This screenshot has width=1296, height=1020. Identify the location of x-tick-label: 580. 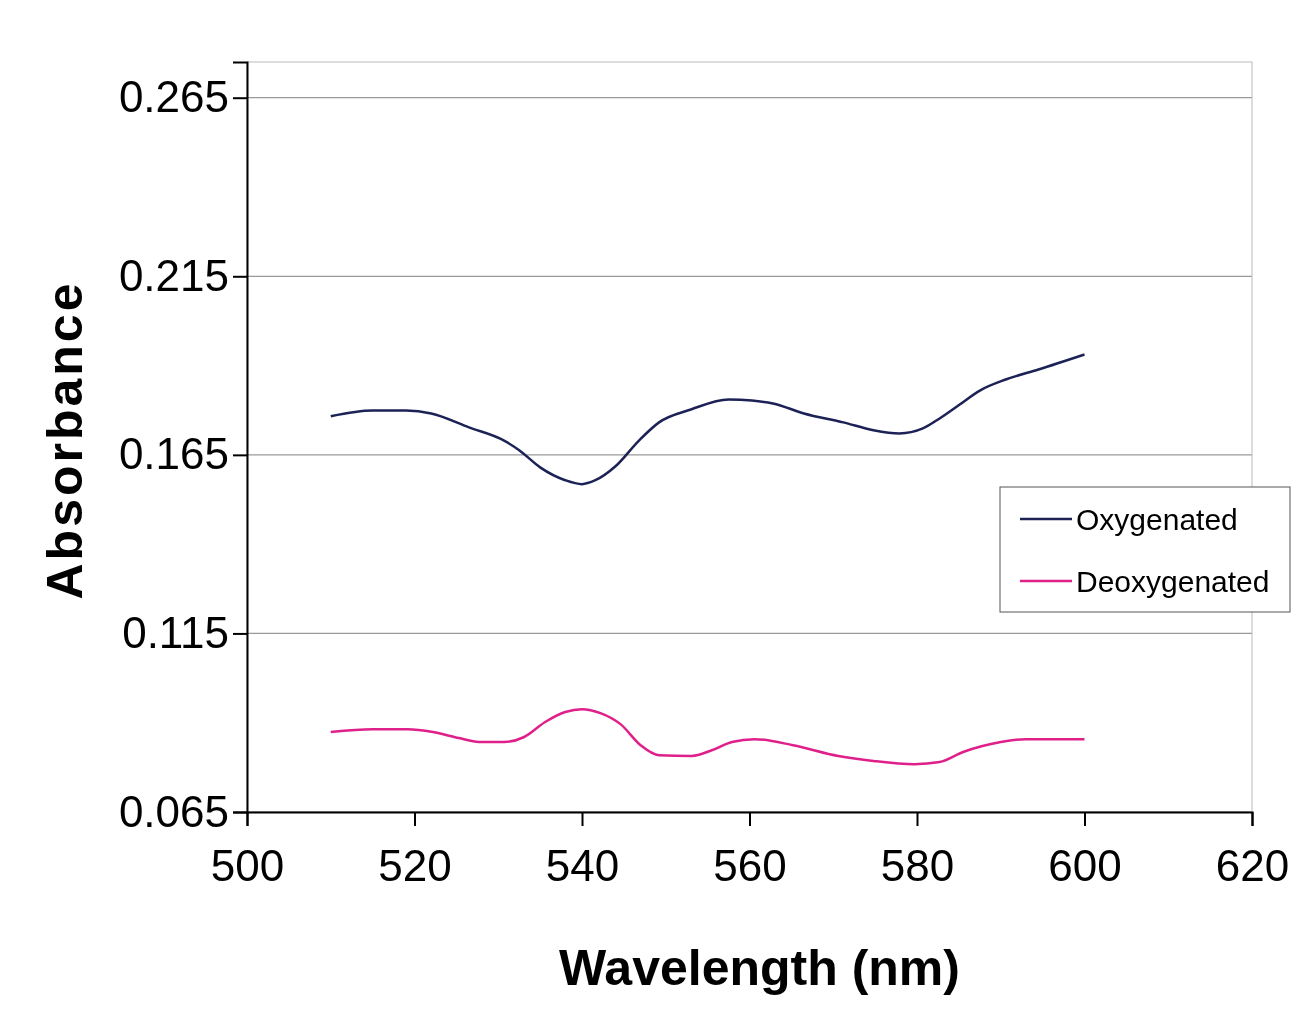
(917, 866).